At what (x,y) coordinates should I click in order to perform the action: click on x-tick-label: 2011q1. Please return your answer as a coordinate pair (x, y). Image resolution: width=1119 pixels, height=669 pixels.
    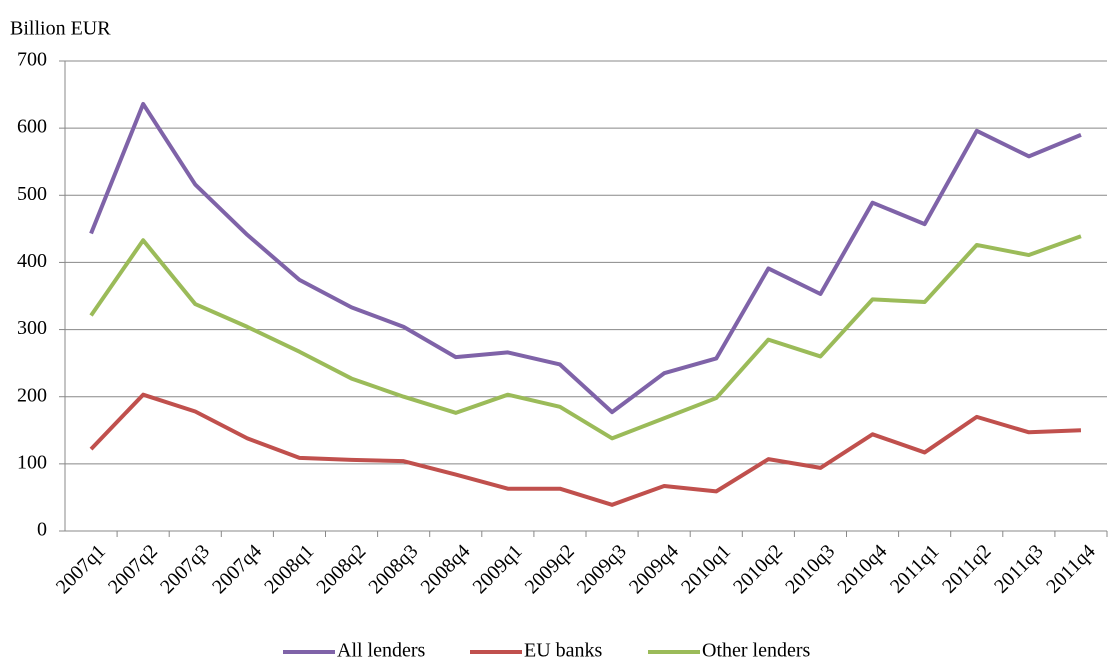
    Looking at the image, I should click on (914, 568).